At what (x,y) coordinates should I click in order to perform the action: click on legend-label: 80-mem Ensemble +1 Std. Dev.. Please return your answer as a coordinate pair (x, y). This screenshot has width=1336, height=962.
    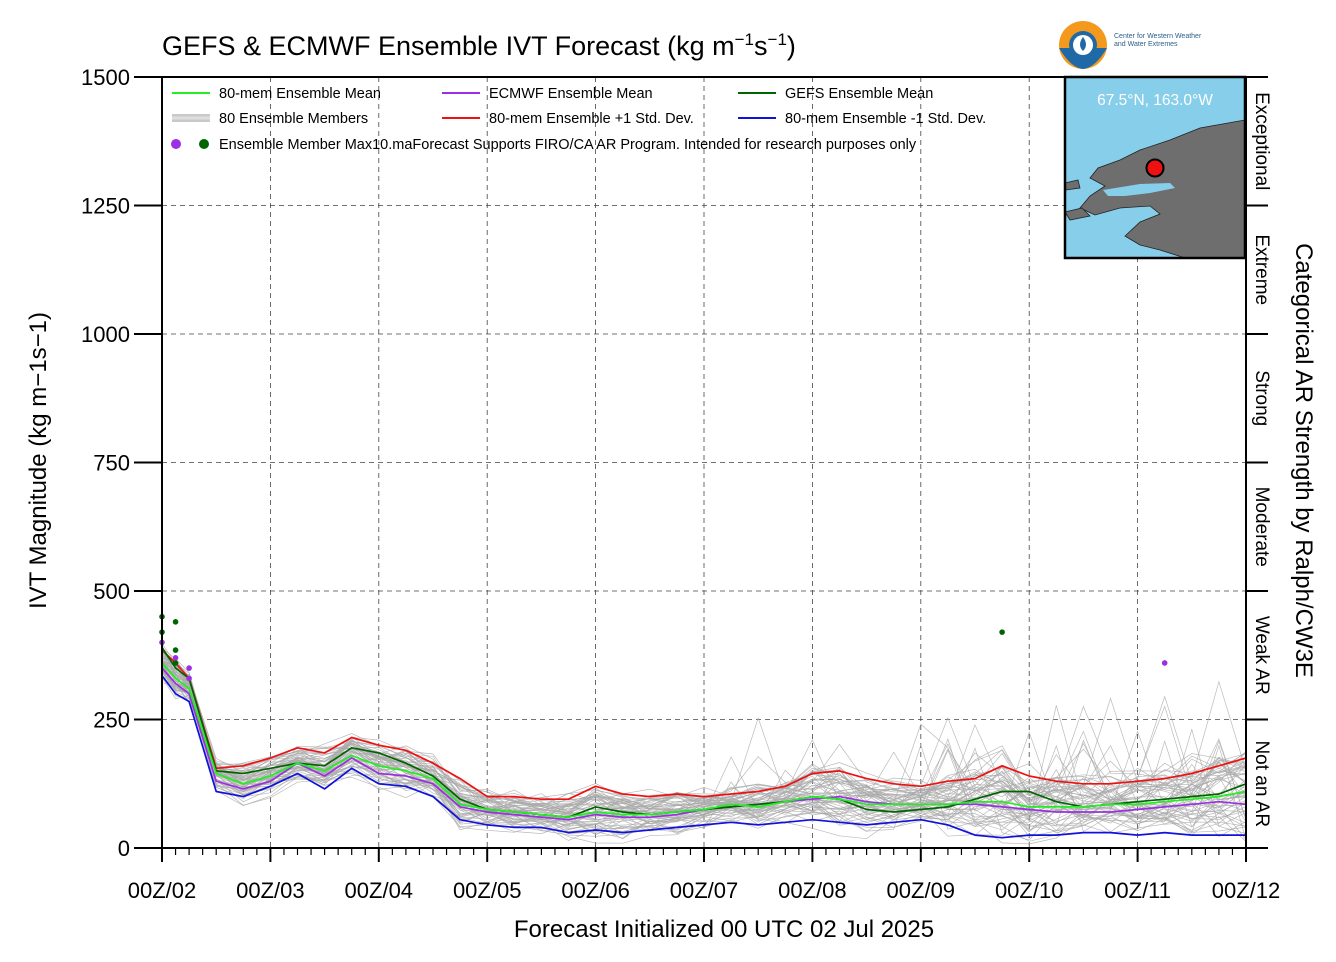
    Looking at the image, I should click on (591, 119).